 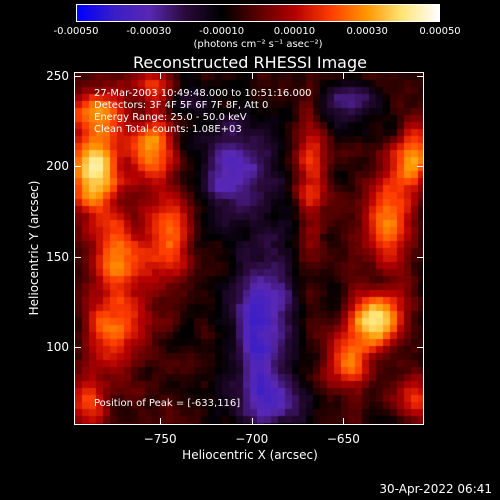 What do you see at coordinates (258, 44) in the screenshot?
I see `colorbar-unit-label: (photons cm⁻² s⁻¹ asec⁻²)` at bounding box center [258, 44].